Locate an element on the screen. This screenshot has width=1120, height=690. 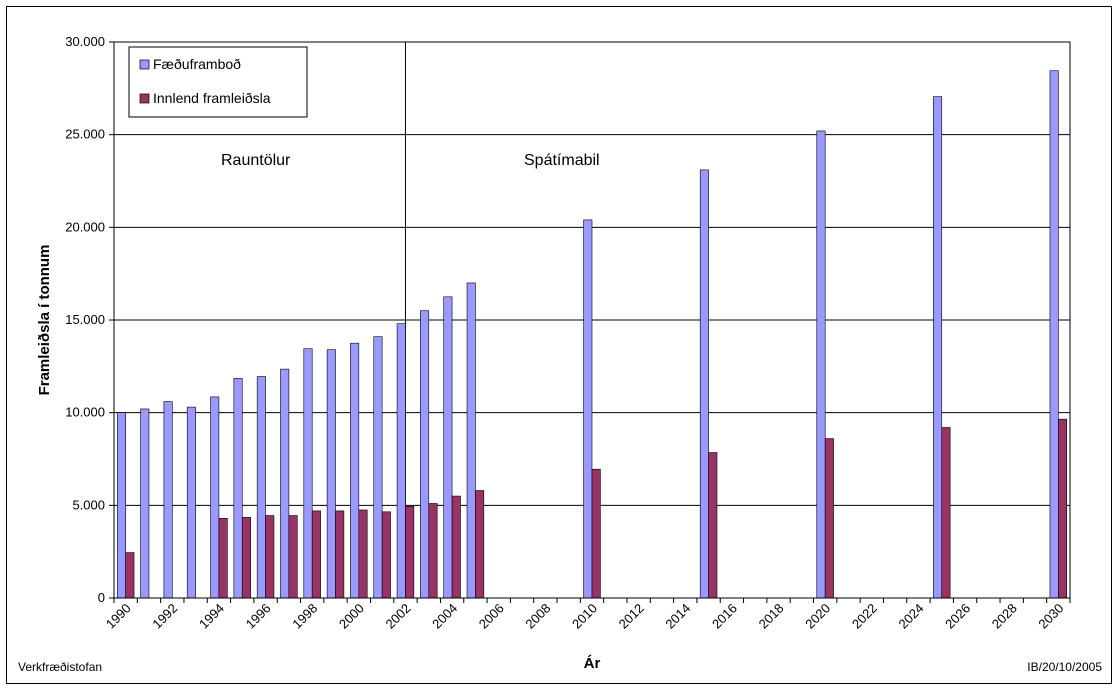
x-tick-label: 1996 is located at coordinates (258, 616).